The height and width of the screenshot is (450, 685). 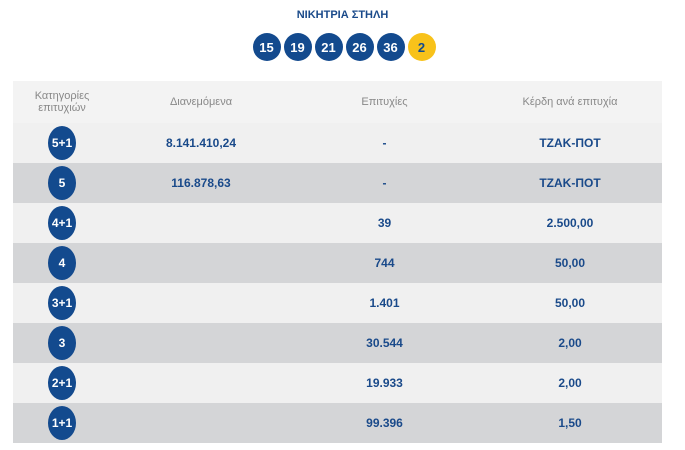 I want to click on category-cell: 2+1, so click(x=62, y=383).